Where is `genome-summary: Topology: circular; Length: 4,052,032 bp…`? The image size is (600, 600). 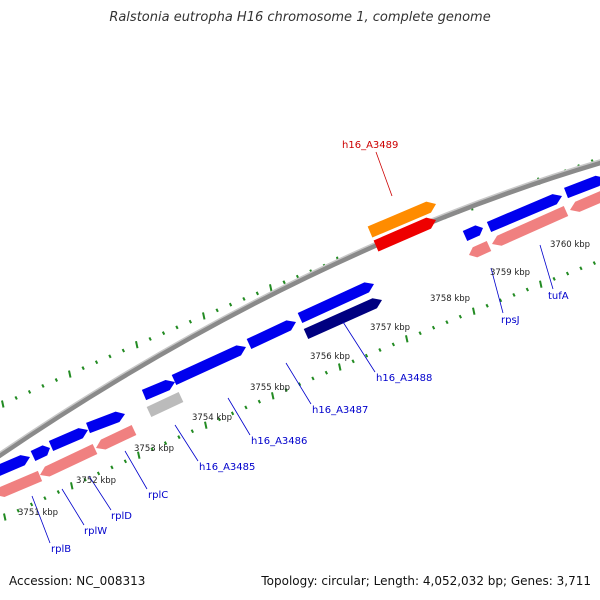 genome-summary: Topology: circular; Length: 4,052,032 bp… is located at coordinates (426, 581).